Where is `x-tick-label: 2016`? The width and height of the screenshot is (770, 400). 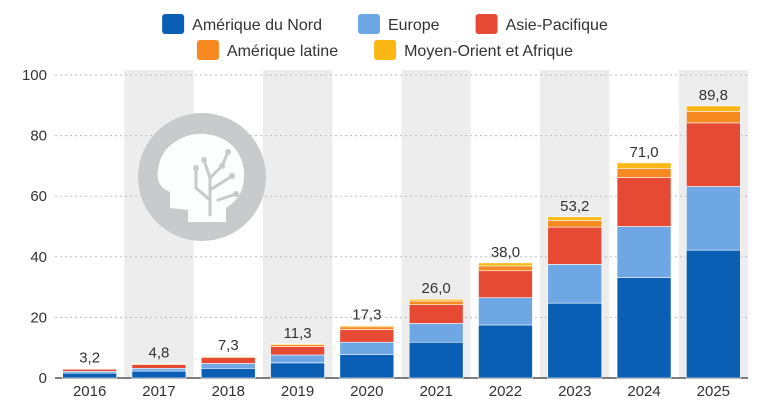
x-tick-label: 2016 is located at coordinates (89, 391).